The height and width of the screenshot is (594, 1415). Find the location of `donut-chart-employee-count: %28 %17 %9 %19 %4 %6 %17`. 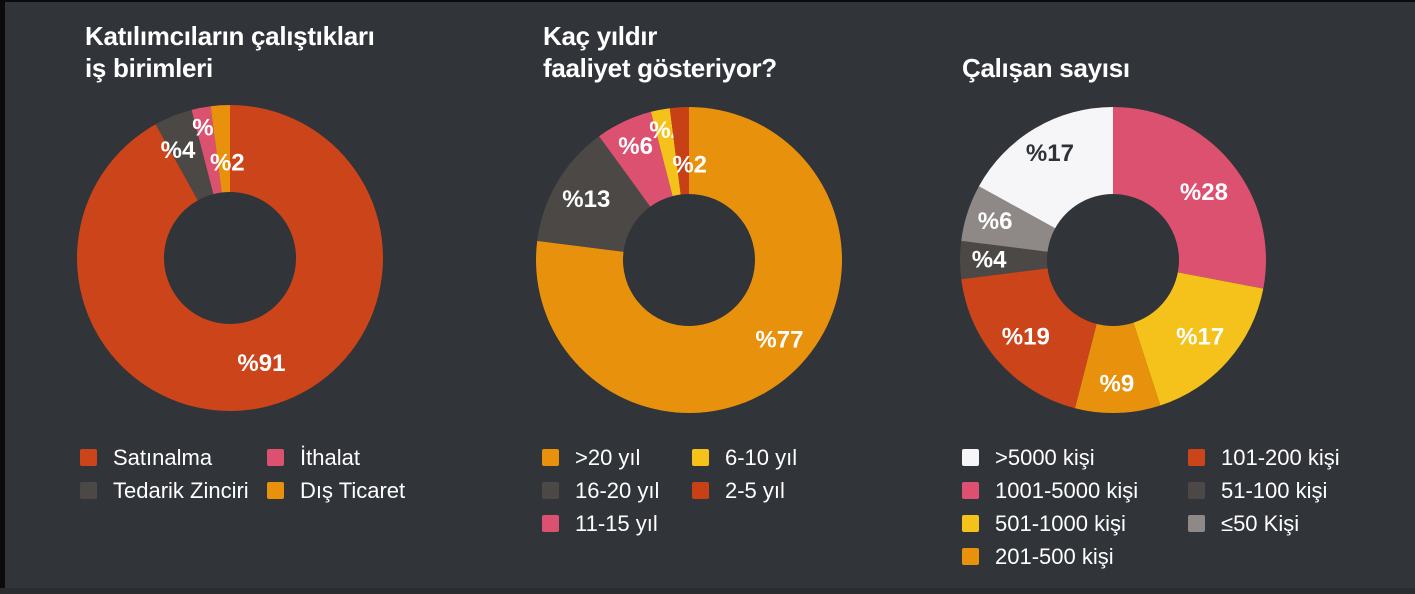

donut-chart-employee-count: %28 %17 %9 %19 %4 %6 %17 is located at coordinates (1113, 260).